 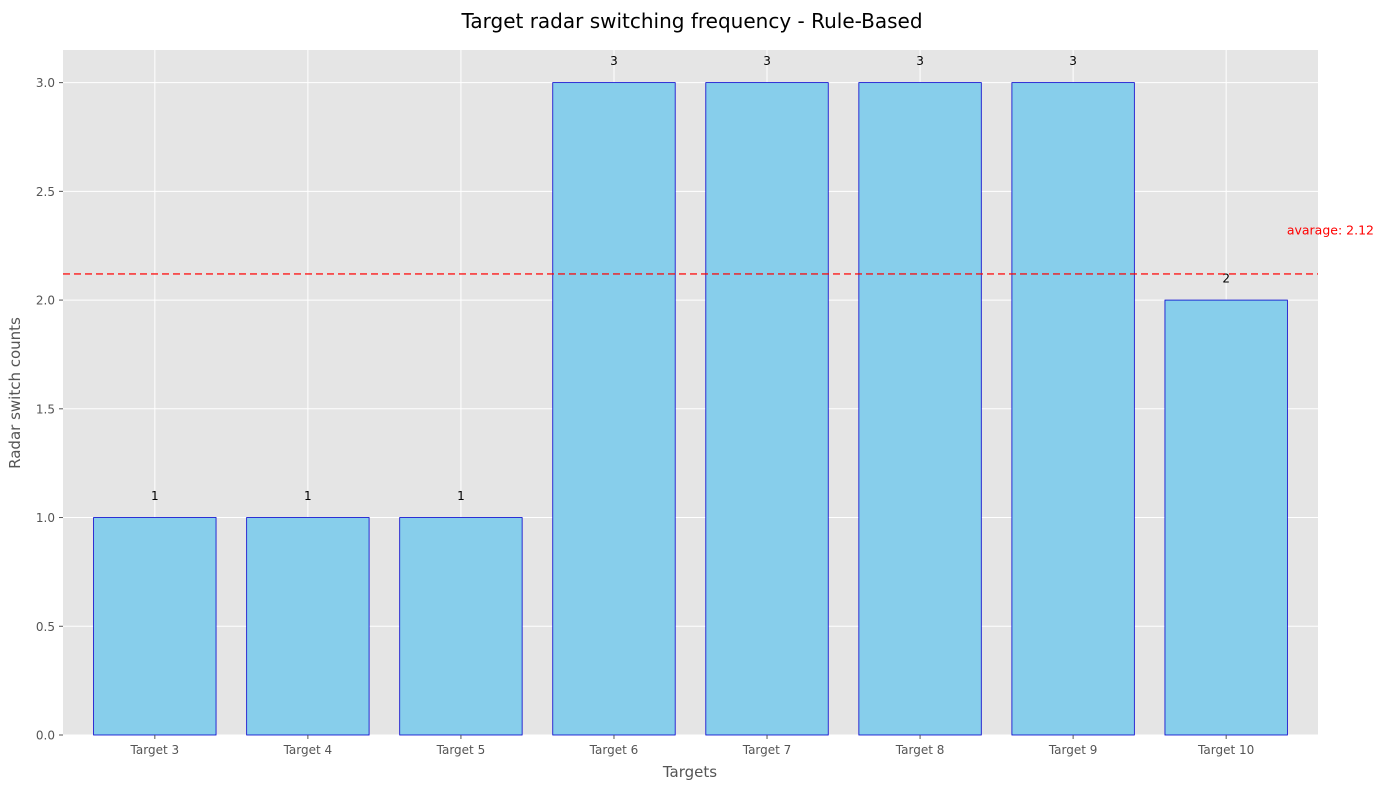 I want to click on x-tick-label: Target 9, so click(x=1073, y=750).